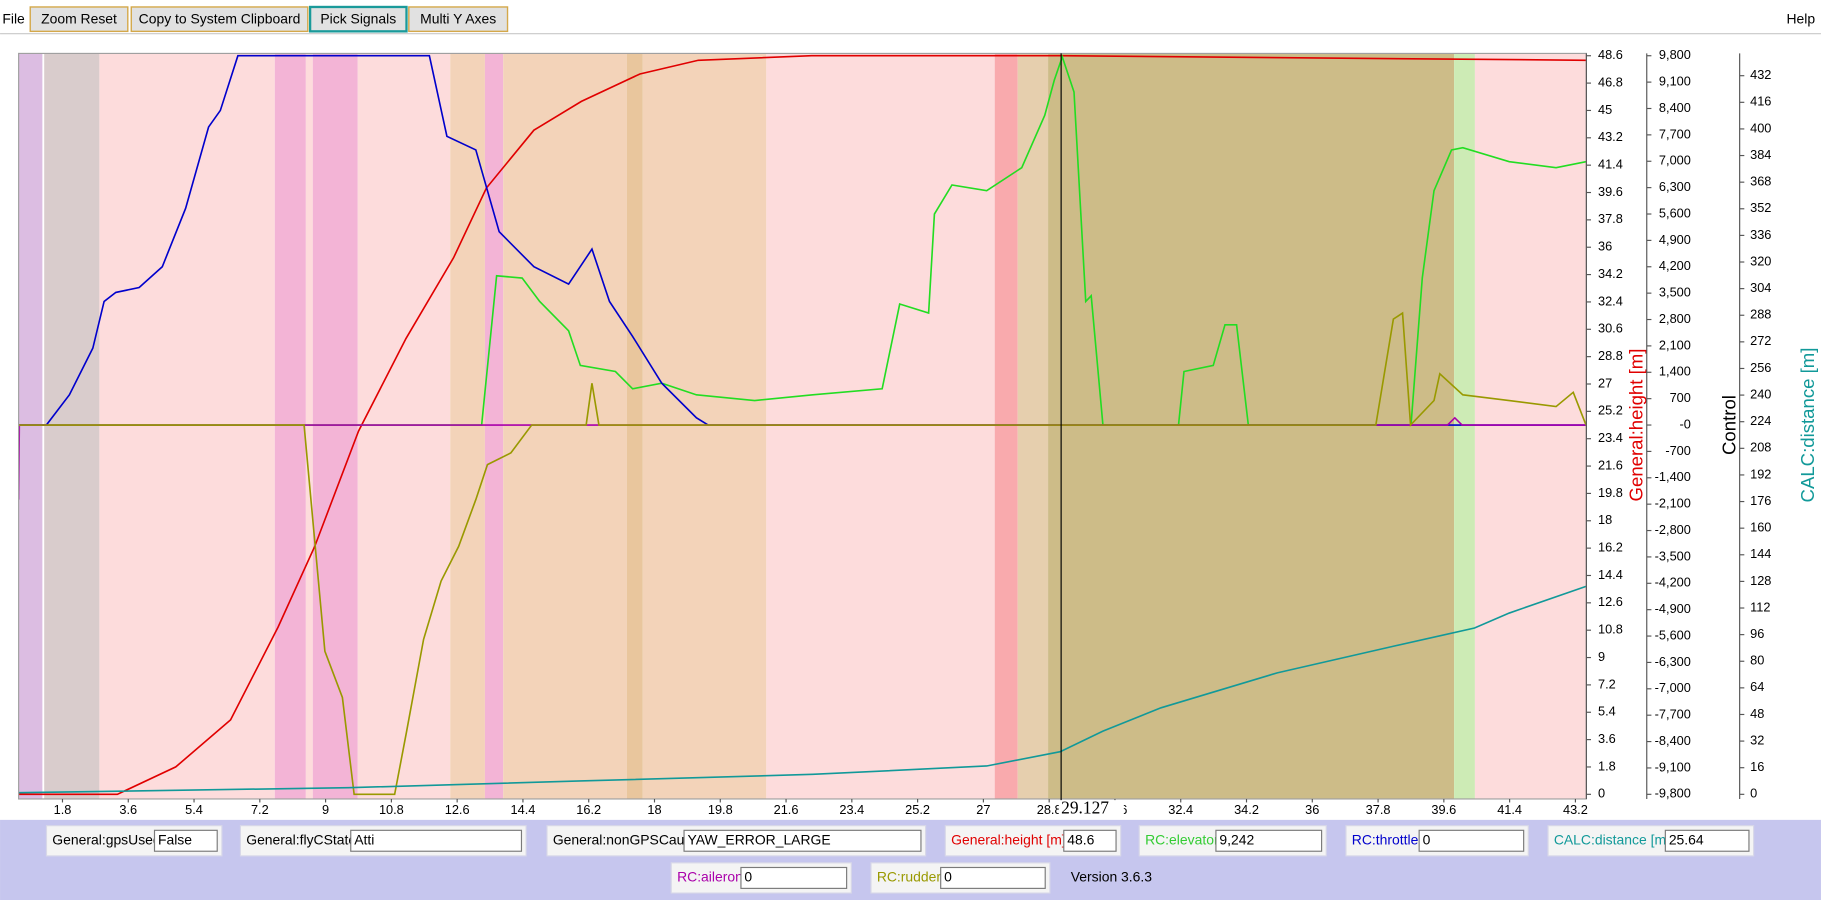 Image resolution: width=1821 pixels, height=900 pixels. Describe the element at coordinates (1605, 109) in the screenshot. I see `y-tick-label: 45` at that location.